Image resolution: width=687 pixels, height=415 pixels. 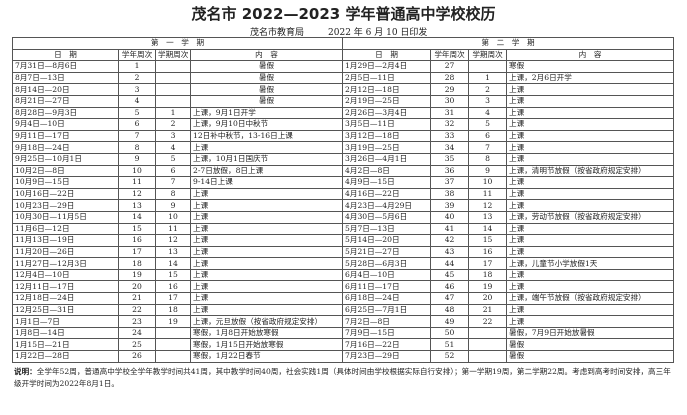 What do you see at coordinates (65, 240) in the screenshot?
I see `table-cell: 11月13日—19日` at bounding box center [65, 240].